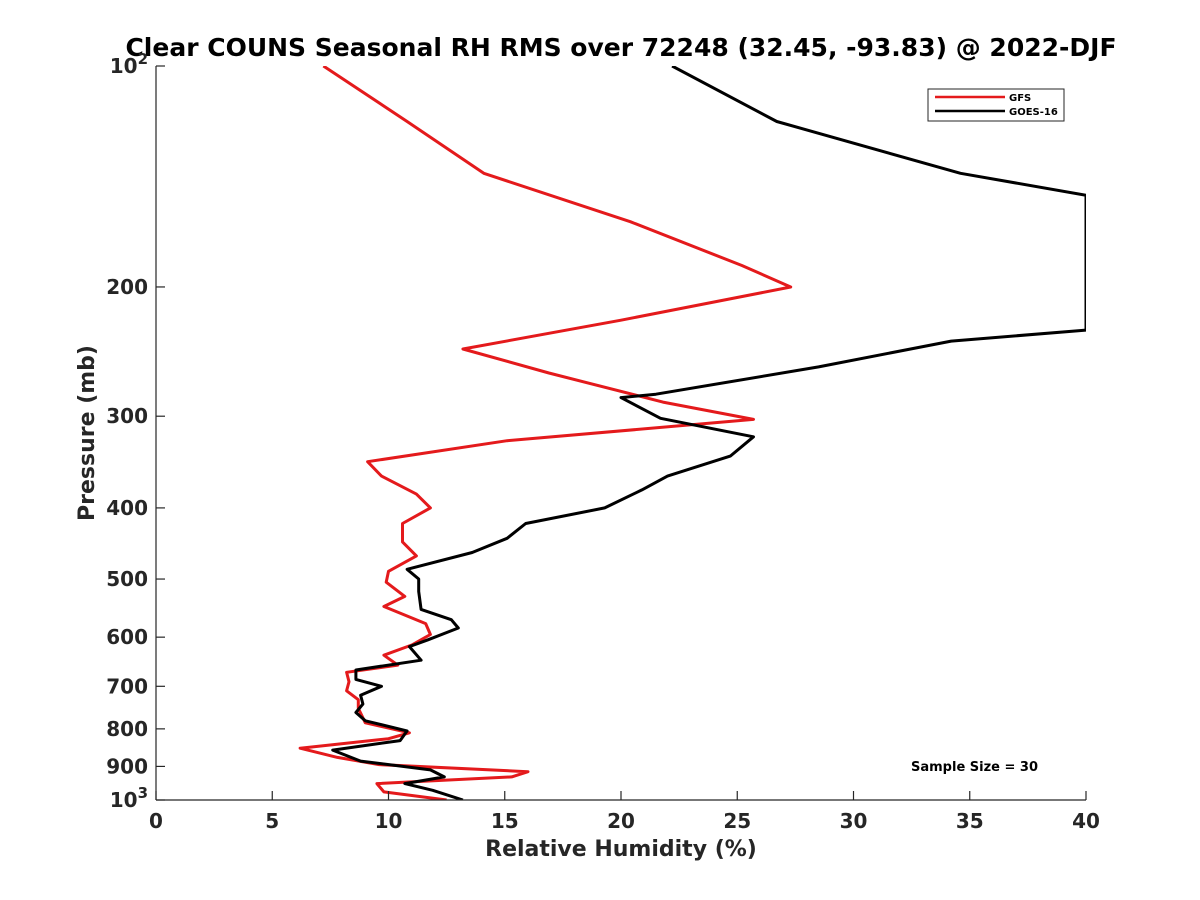  I want to click on y-tick-label: 700, so click(127, 686).